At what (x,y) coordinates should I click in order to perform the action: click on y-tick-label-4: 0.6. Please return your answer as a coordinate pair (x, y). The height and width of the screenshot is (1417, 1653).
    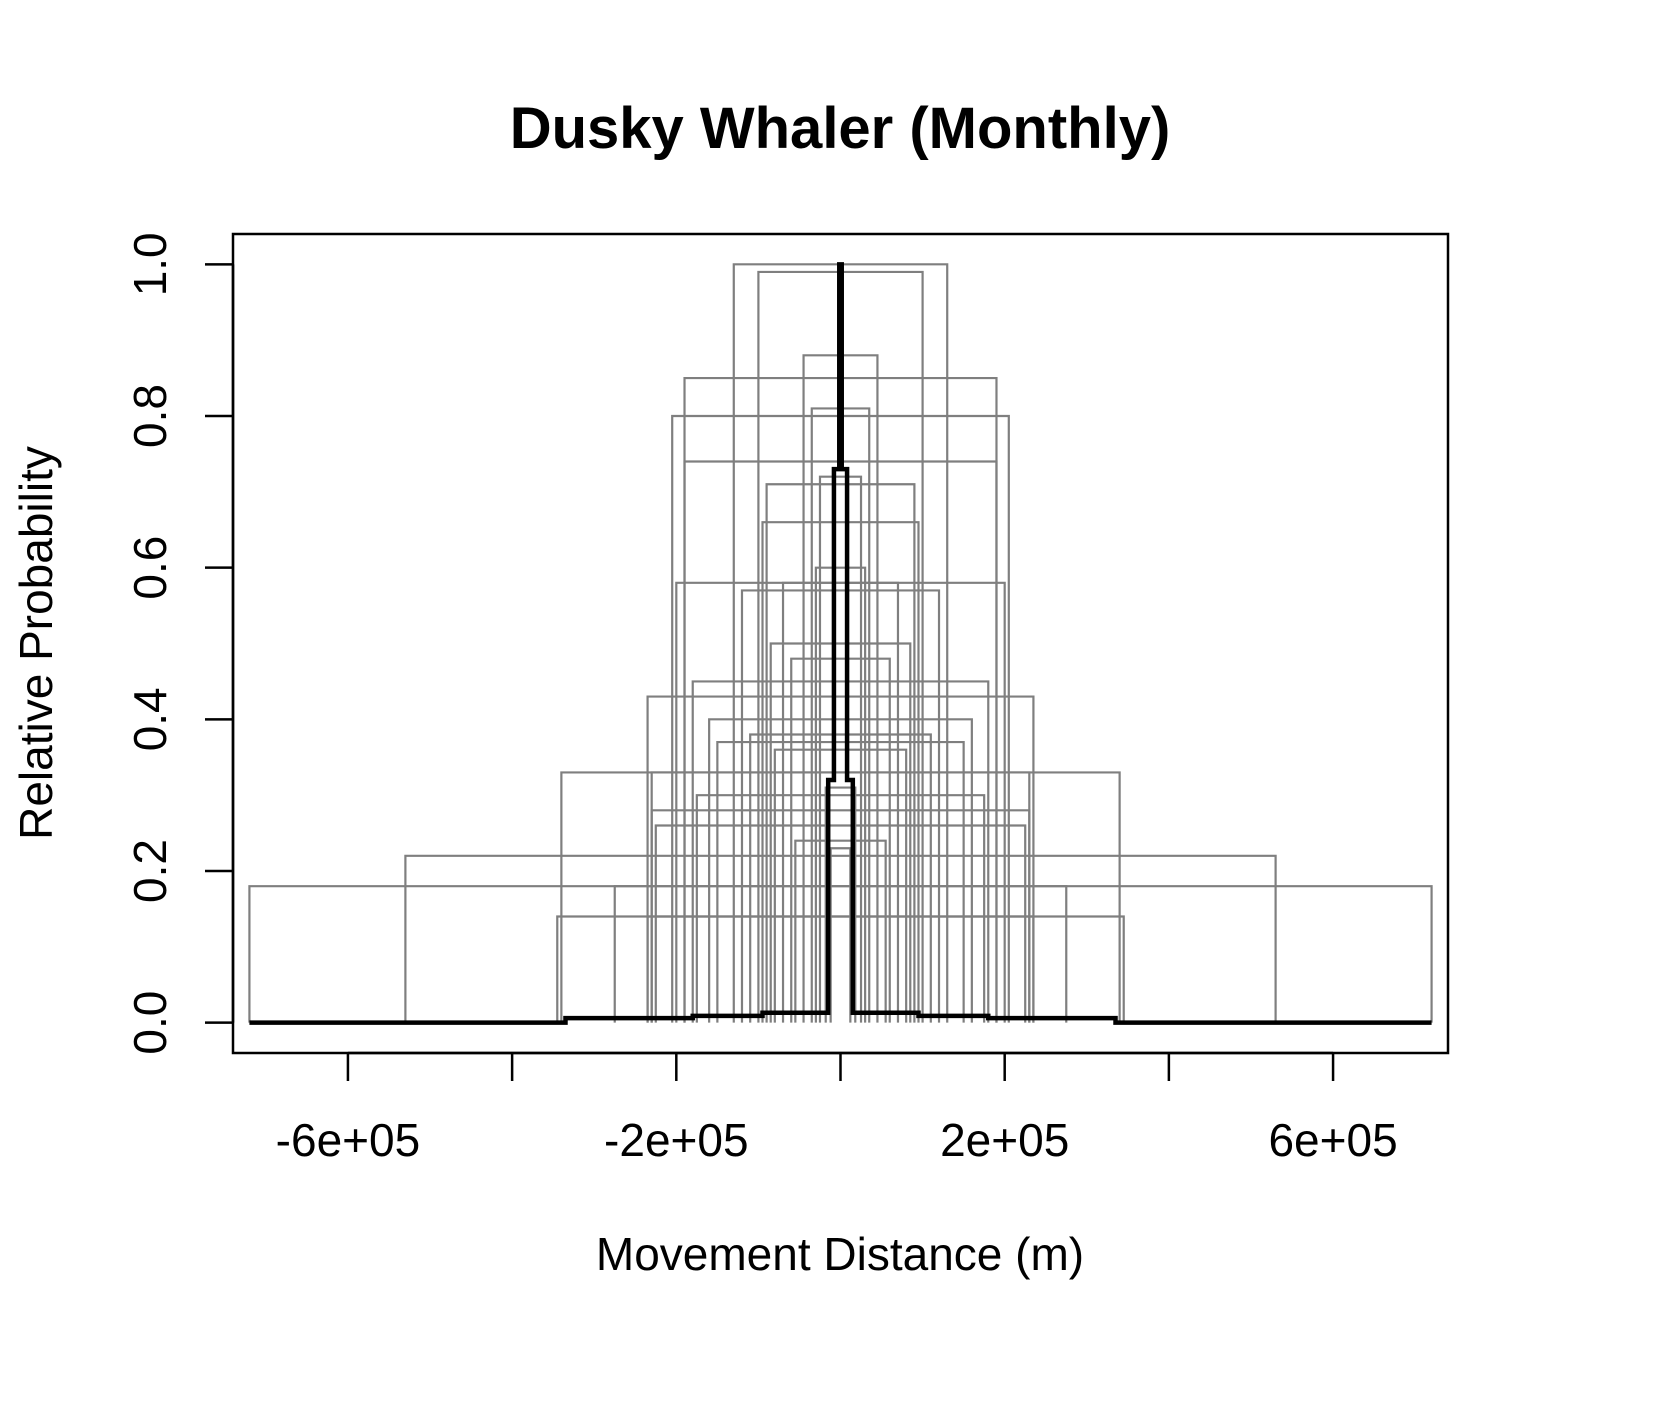
    Looking at the image, I should click on (150, 568).